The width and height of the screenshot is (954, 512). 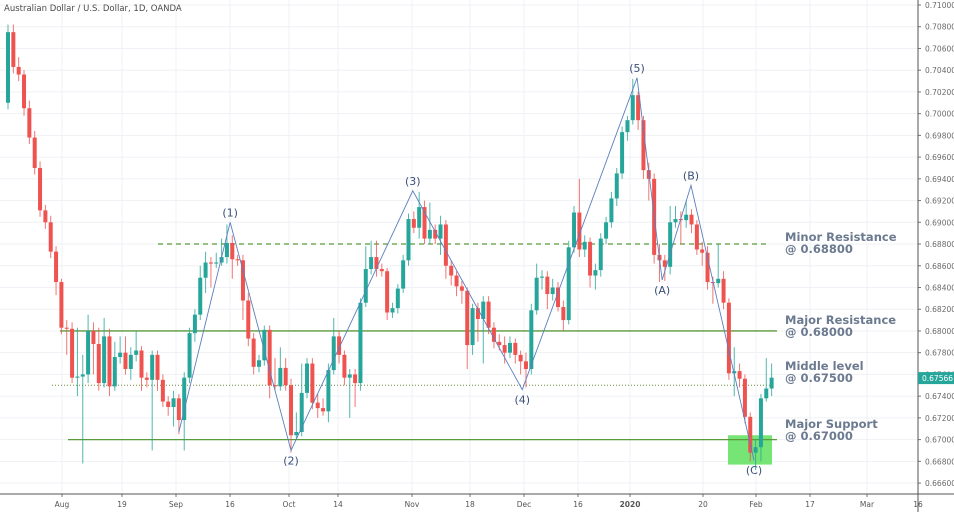 I want to click on level-annotation-value: @ 0.68800, so click(x=819, y=249).